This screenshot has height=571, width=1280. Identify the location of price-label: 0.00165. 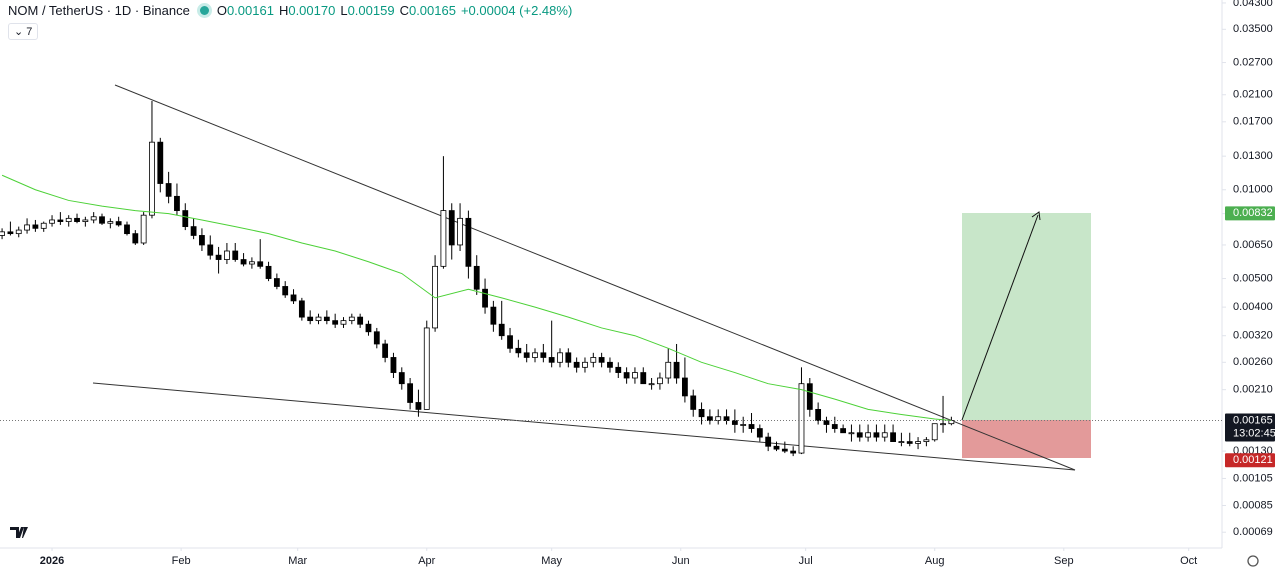
(1253, 420).